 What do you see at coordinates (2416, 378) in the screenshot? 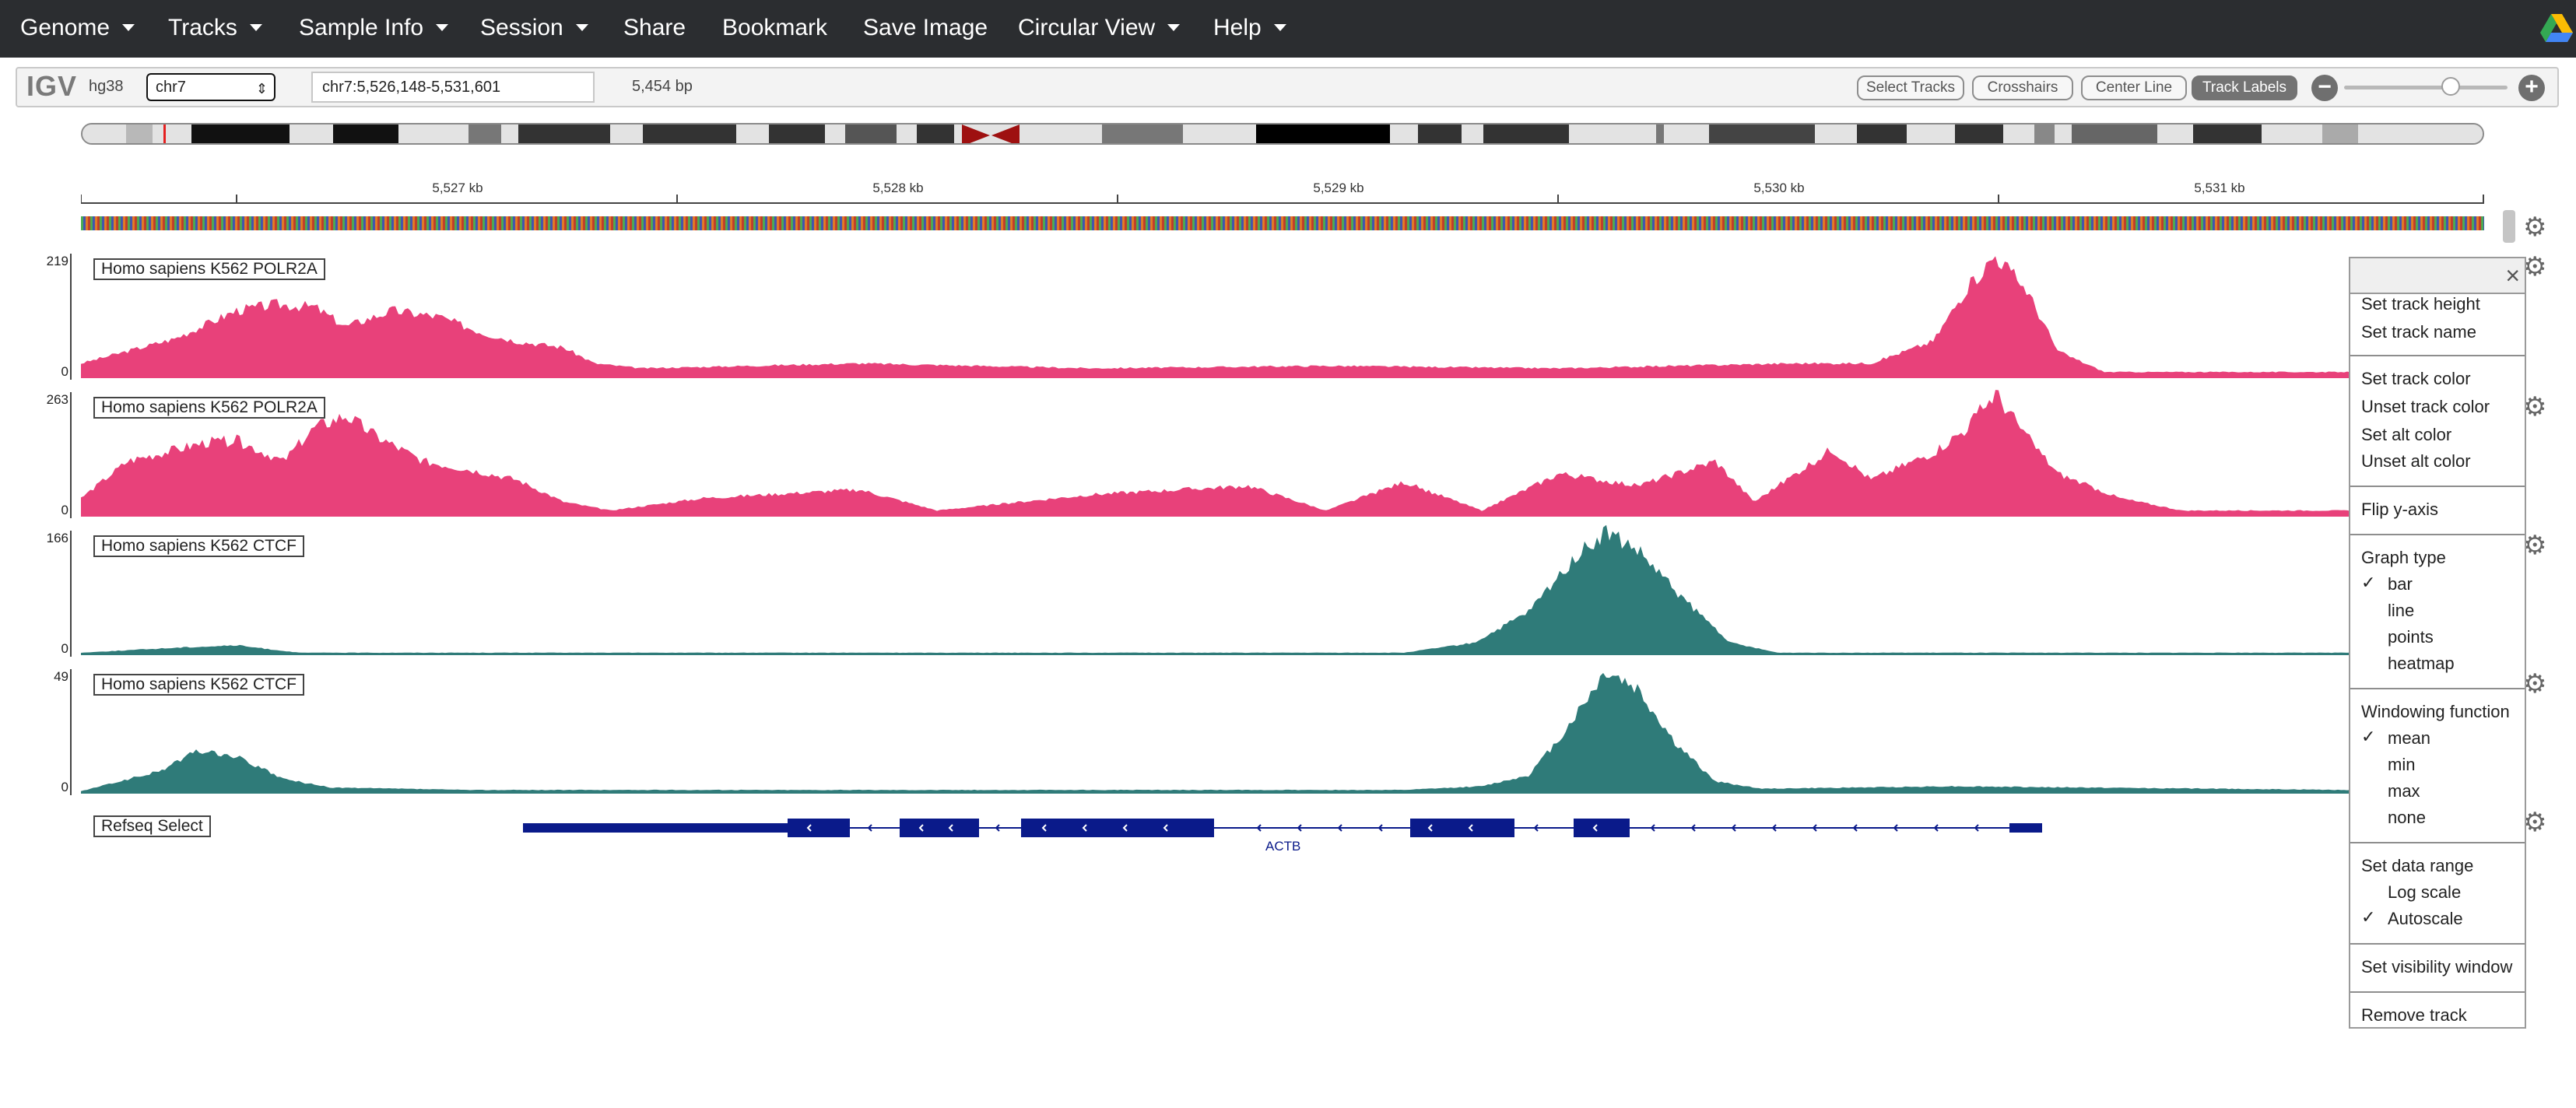
I see `menu-item-set-track-color: Set track color` at bounding box center [2416, 378].